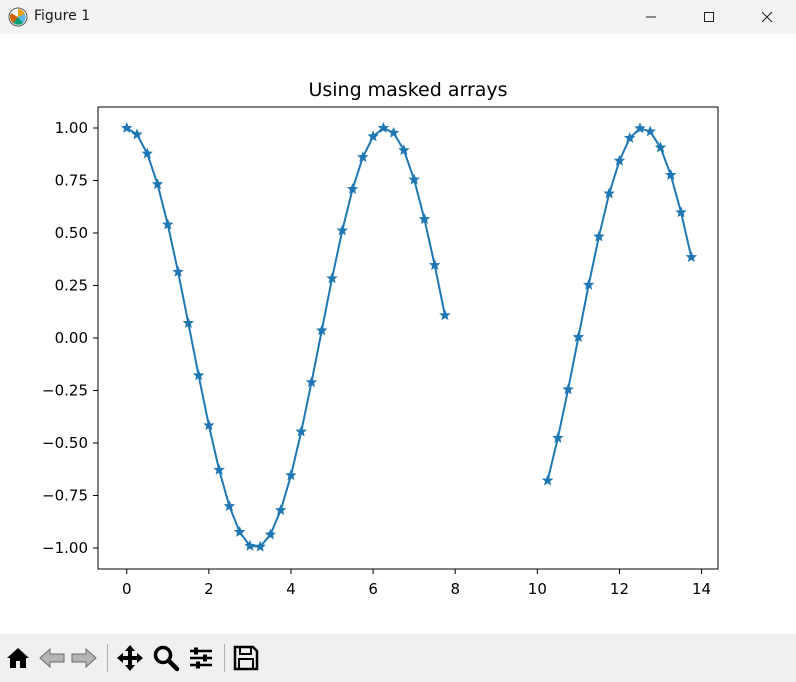 Image resolution: width=796 pixels, height=682 pixels. I want to click on y-tick-label: −1.00, so click(65, 548).